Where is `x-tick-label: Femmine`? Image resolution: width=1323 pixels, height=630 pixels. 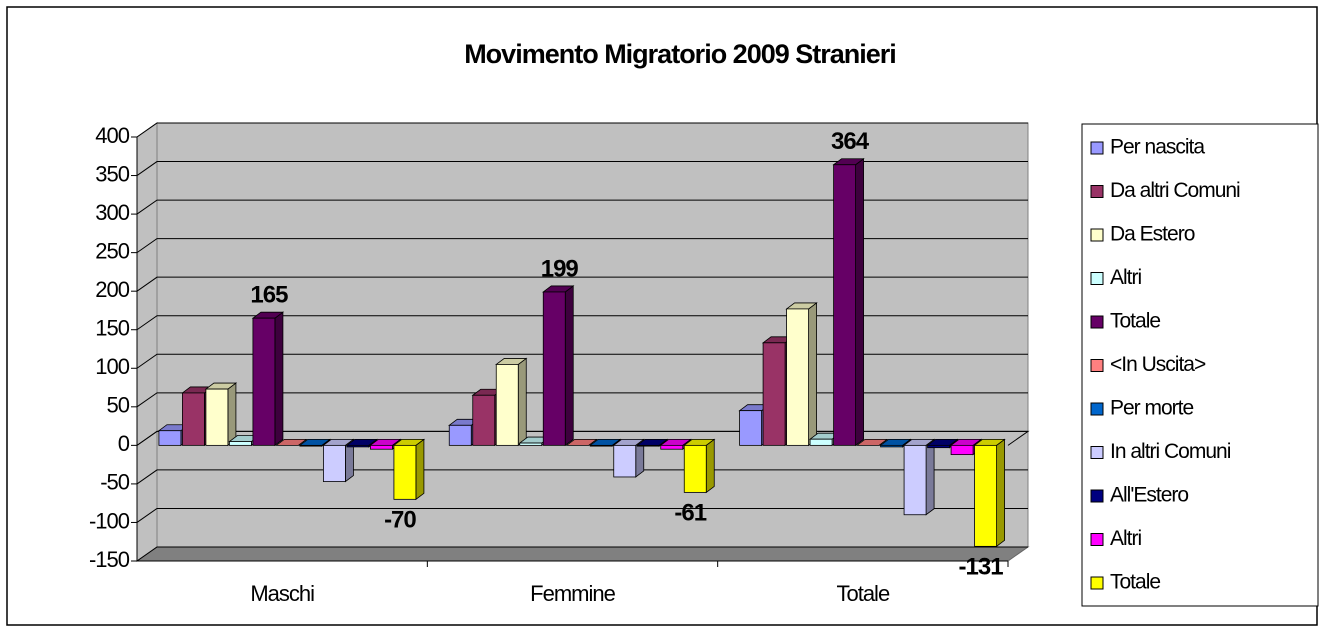 x-tick-label: Femmine is located at coordinates (572, 593).